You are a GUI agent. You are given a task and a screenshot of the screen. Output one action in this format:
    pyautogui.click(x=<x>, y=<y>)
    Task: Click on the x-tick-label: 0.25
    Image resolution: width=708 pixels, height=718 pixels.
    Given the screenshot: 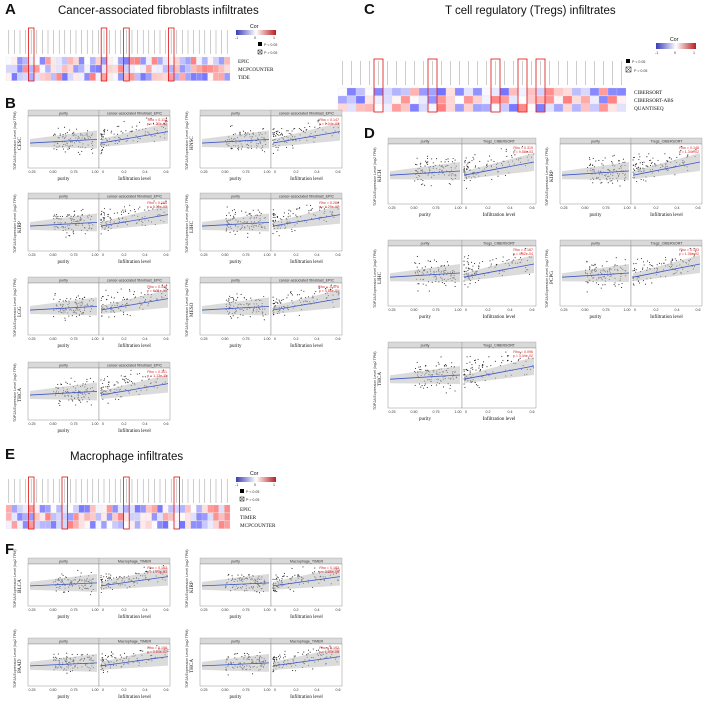 What is the action you would take?
    pyautogui.click(x=32, y=424)
    